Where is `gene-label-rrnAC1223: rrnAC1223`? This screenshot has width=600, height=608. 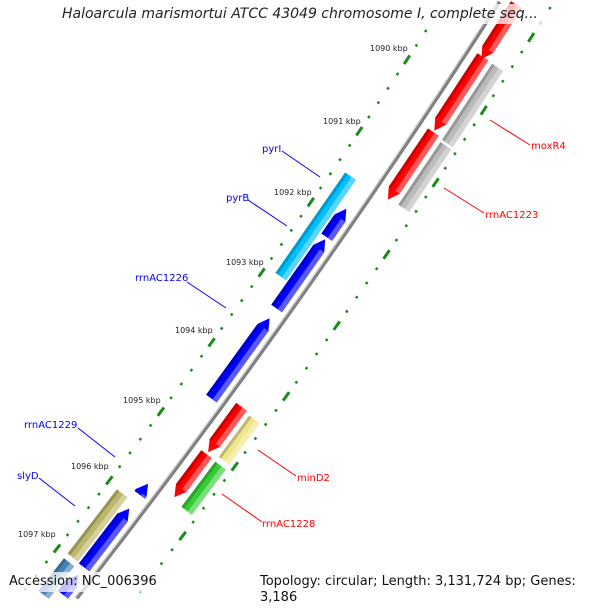 gene-label-rrnAC1223: rrnAC1223 is located at coordinates (511, 215).